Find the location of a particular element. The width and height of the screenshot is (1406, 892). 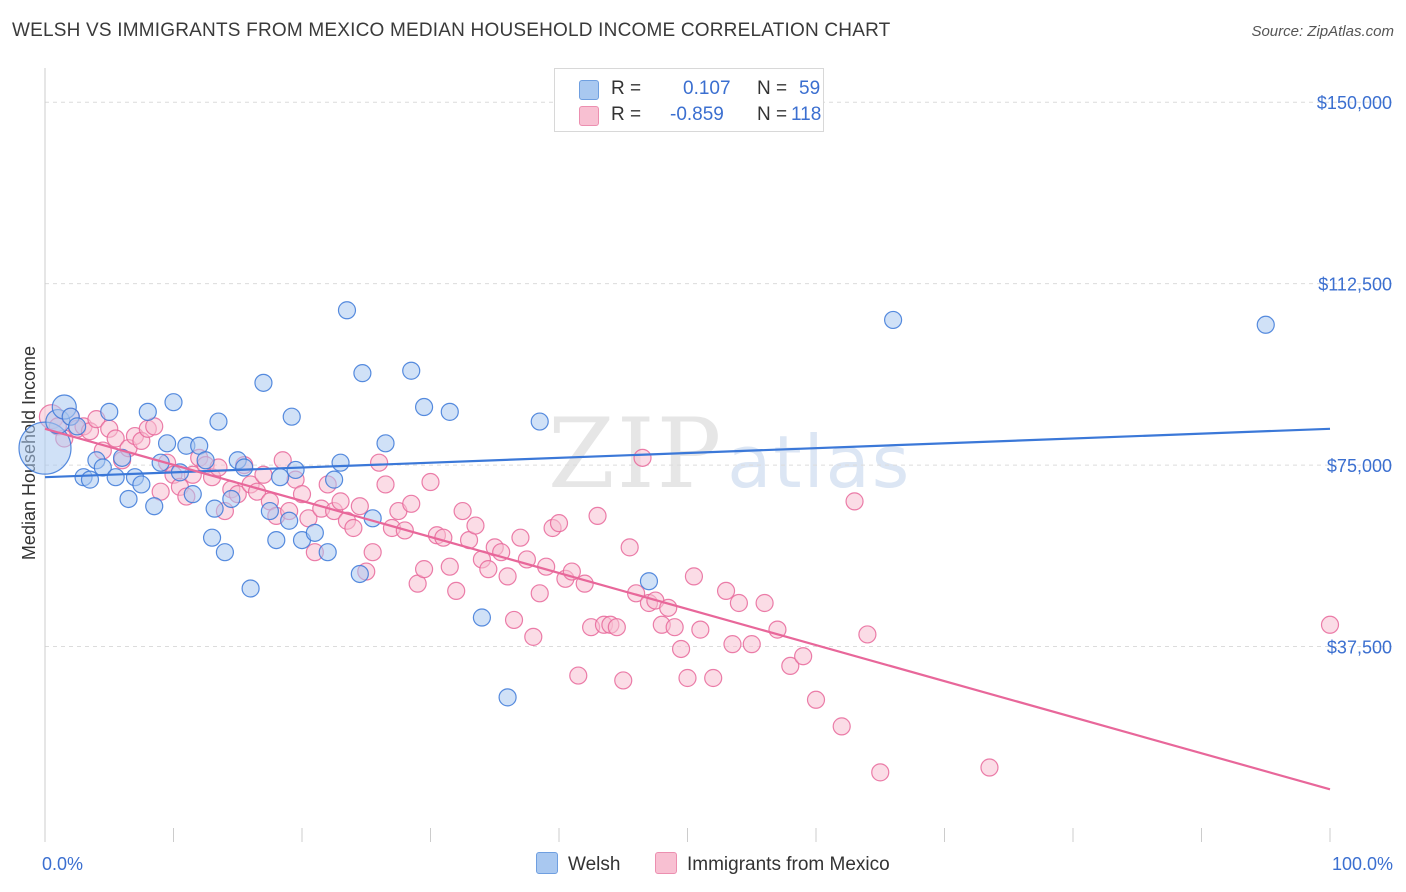

welsh-trend-line is located at coordinates (687, 453).